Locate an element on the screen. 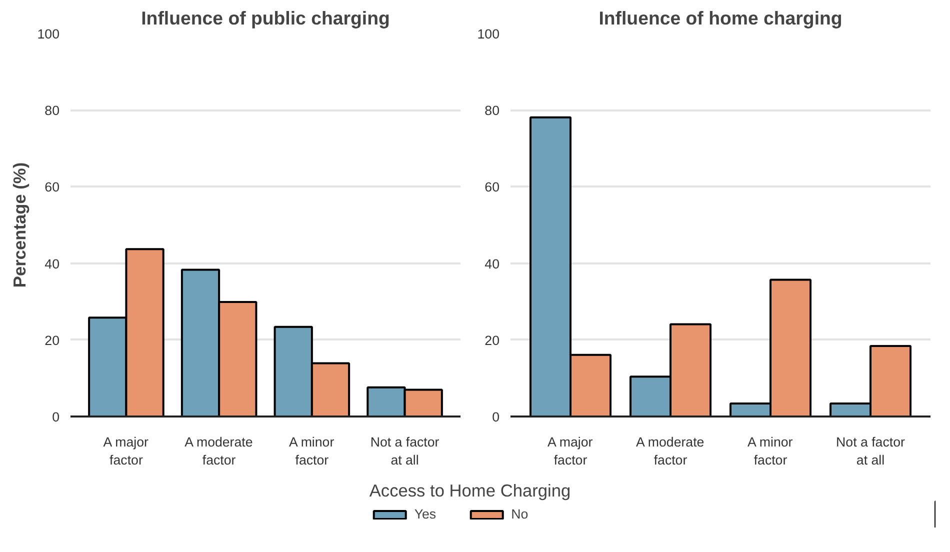 The image size is (950, 552). legend-label: No is located at coordinates (520, 514).